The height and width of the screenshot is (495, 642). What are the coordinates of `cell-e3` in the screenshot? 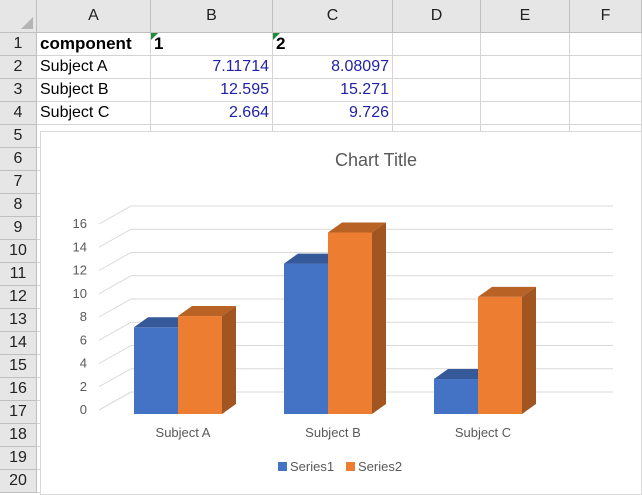 It's located at (525, 90).